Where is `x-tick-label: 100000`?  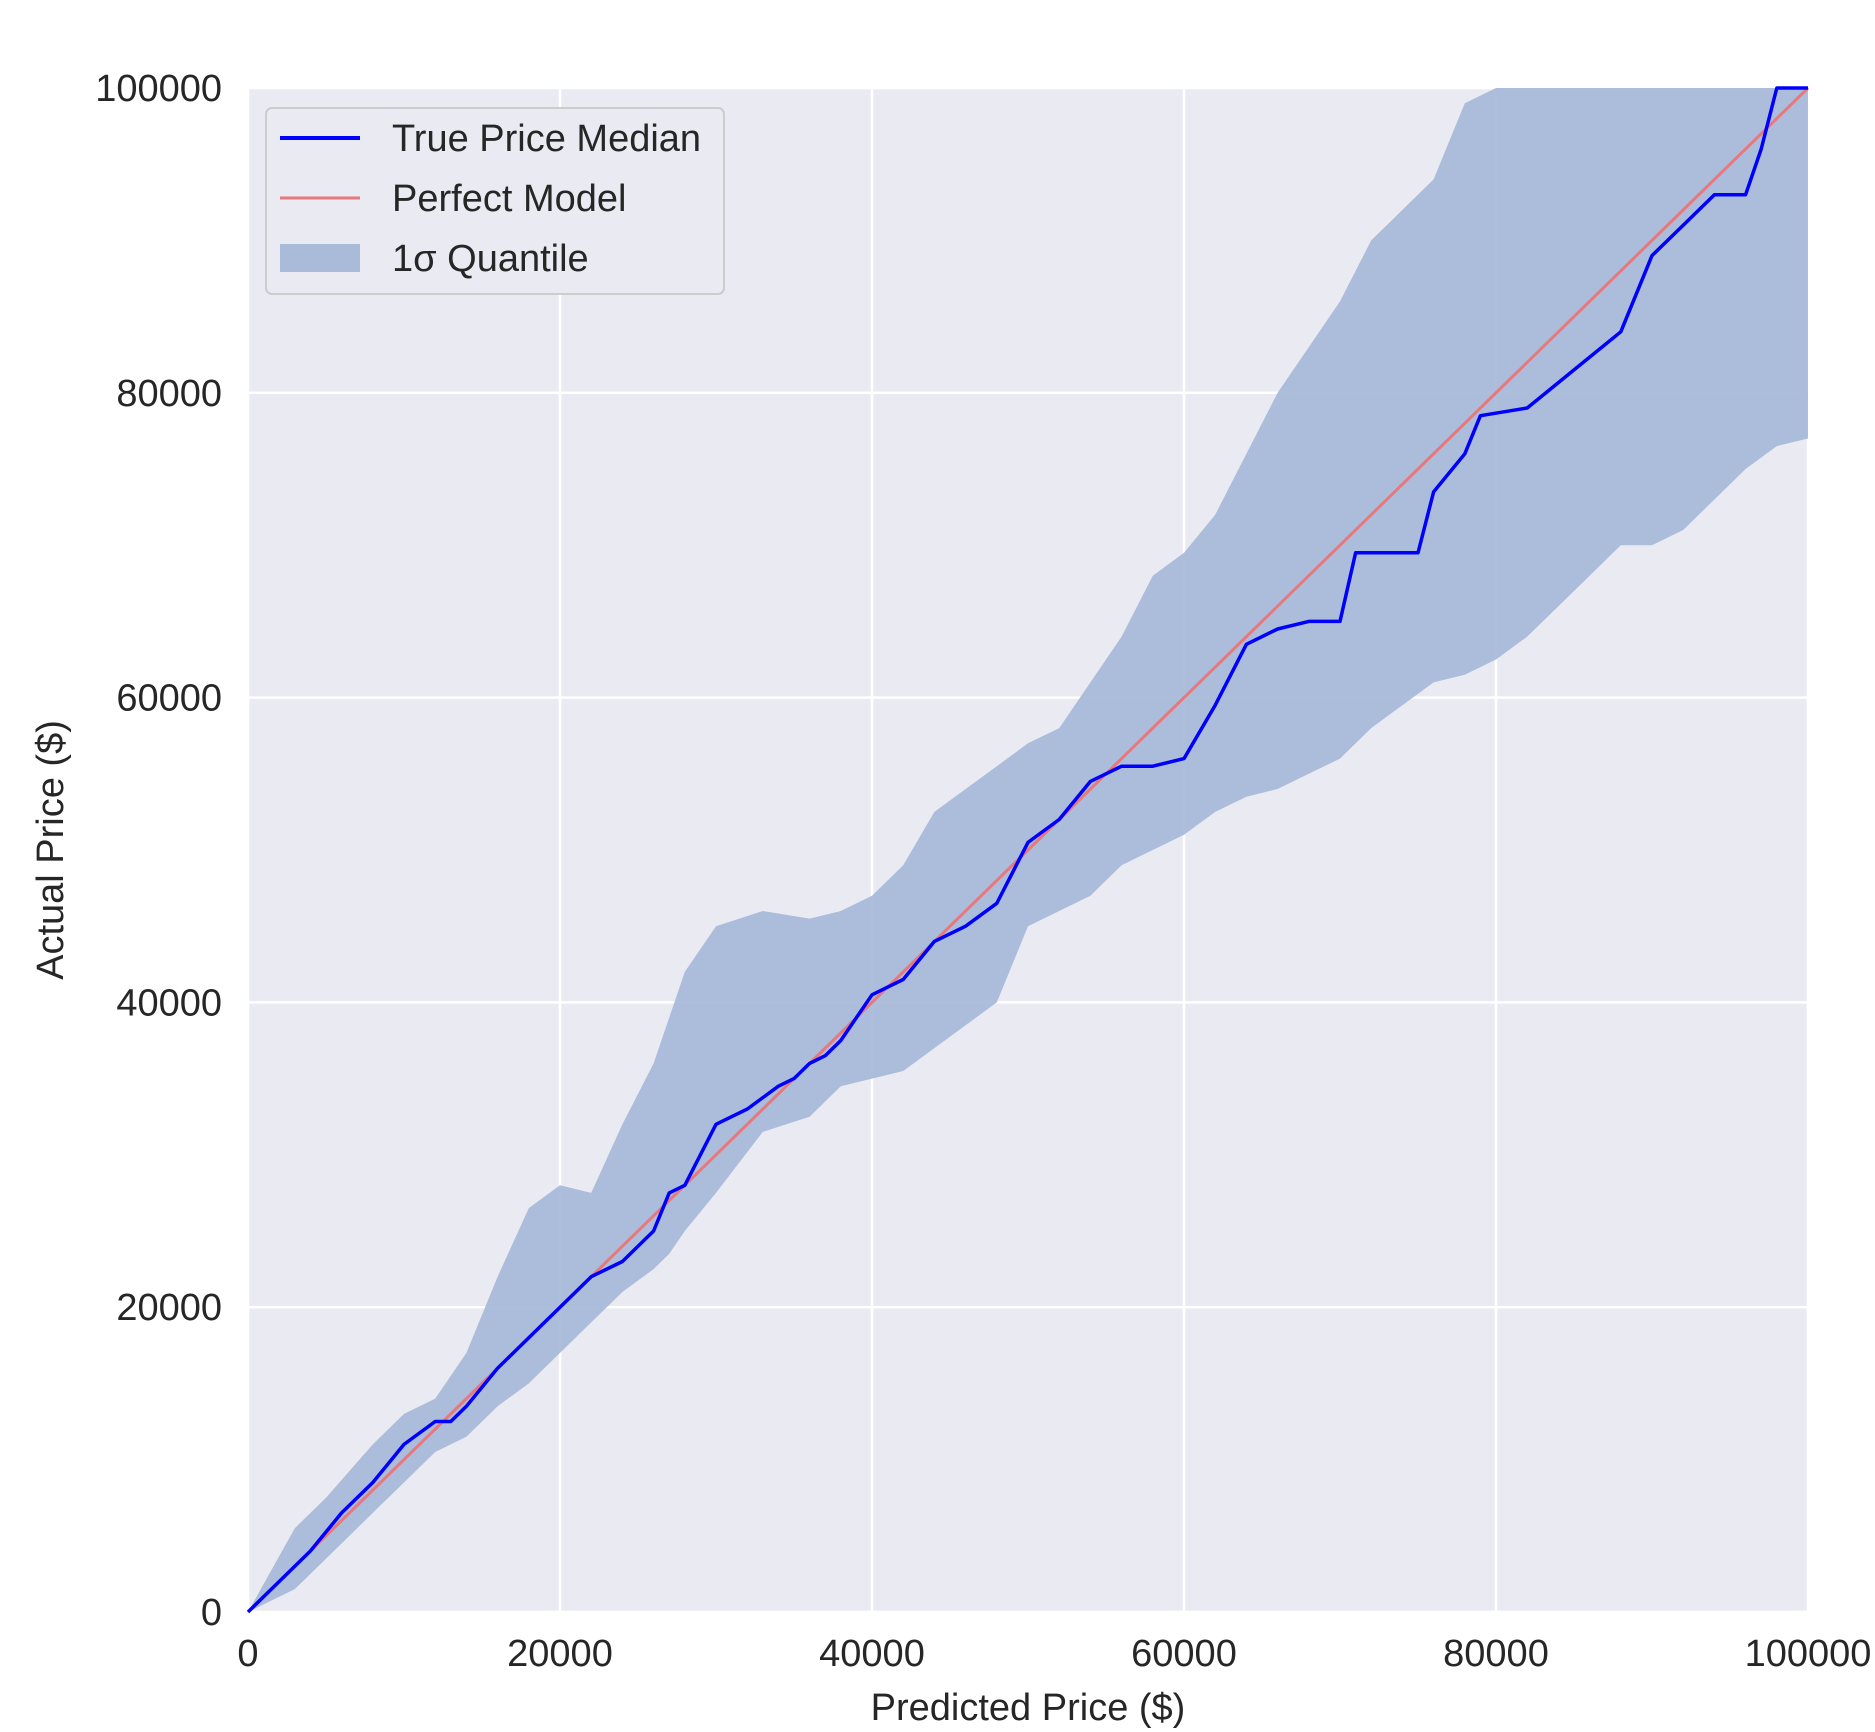 x-tick-label: 100000 is located at coordinates (1808, 1654).